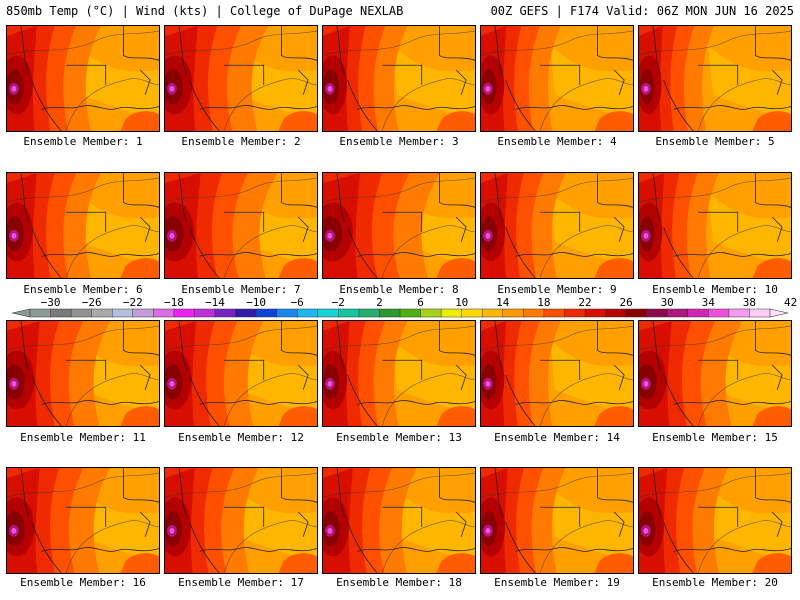 This screenshot has height=600, width=800. What do you see at coordinates (133, 302) in the screenshot?
I see `colorbar-label: −22` at bounding box center [133, 302].